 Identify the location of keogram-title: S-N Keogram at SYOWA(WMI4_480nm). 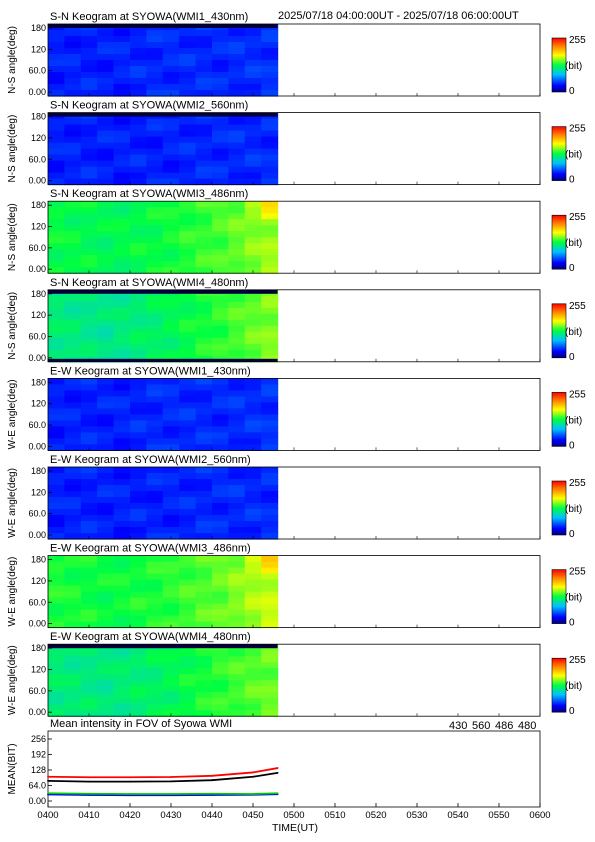
(149, 283).